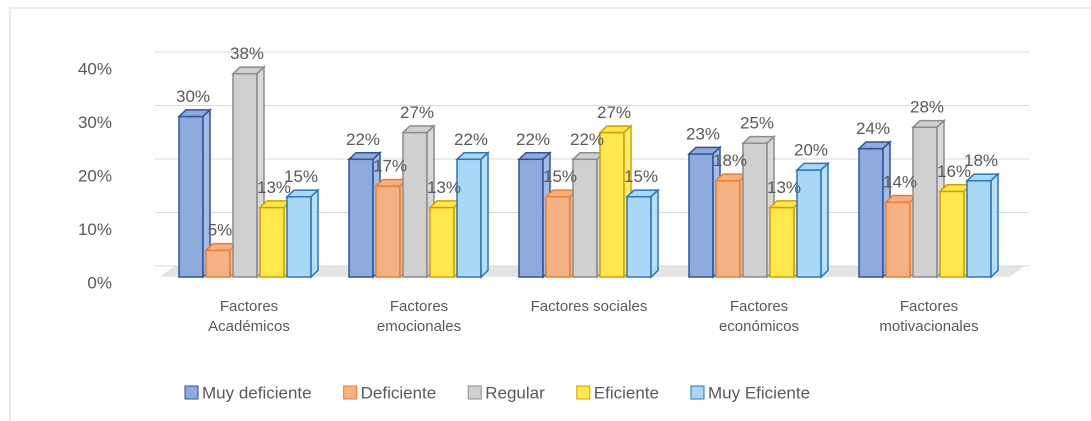 Image resolution: width=1091 pixels, height=421 pixels. I want to click on y-tick-label: 20%, so click(95, 175).